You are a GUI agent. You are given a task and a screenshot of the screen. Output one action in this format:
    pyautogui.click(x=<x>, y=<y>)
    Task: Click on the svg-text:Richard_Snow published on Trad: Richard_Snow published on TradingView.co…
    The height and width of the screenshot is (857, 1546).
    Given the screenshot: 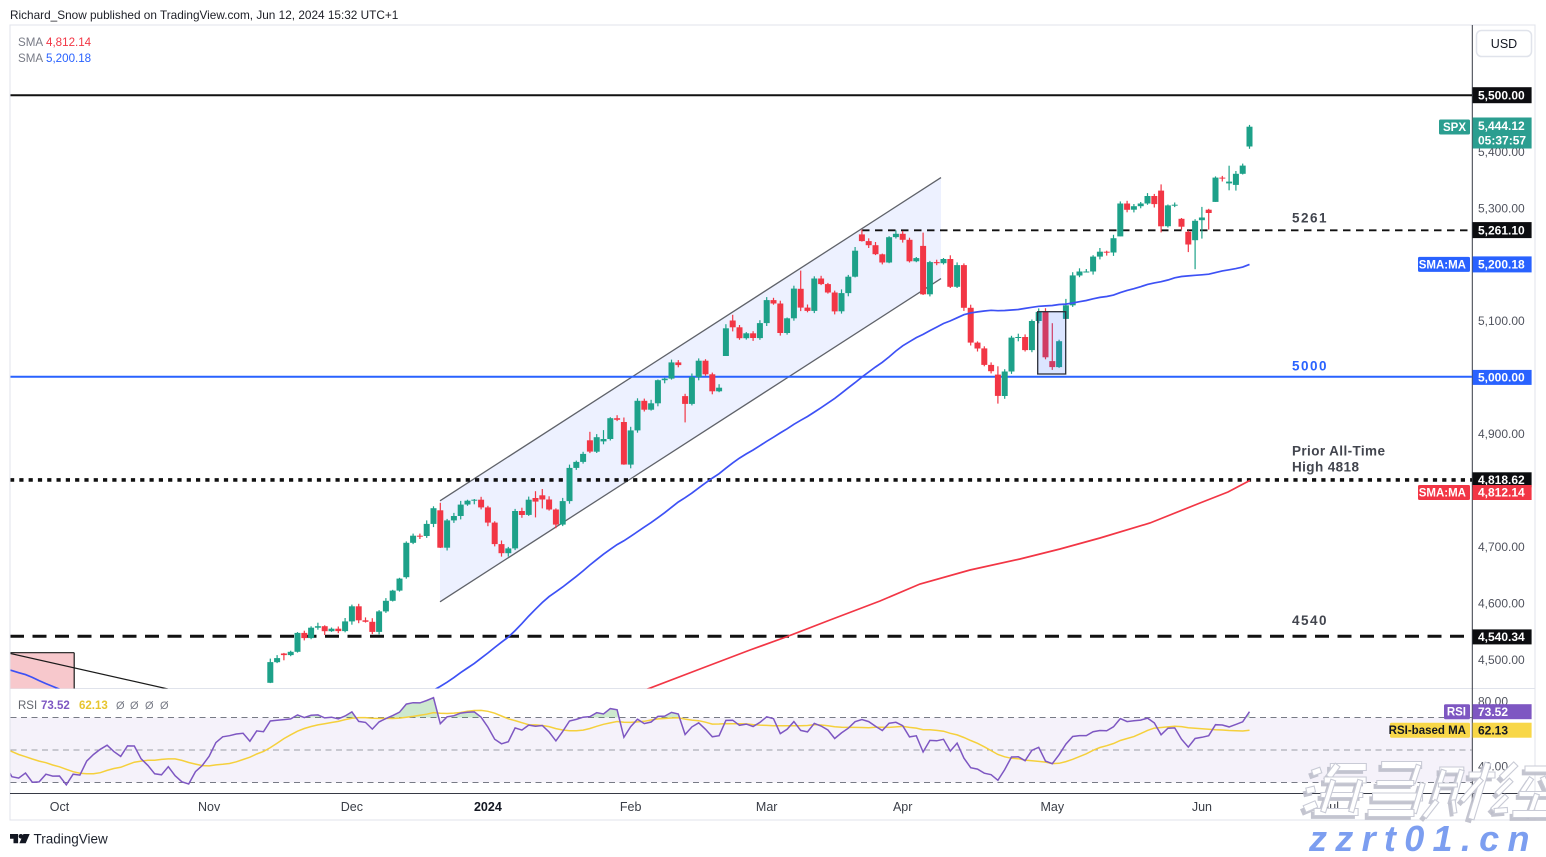 What is the action you would take?
    pyautogui.click(x=204, y=15)
    